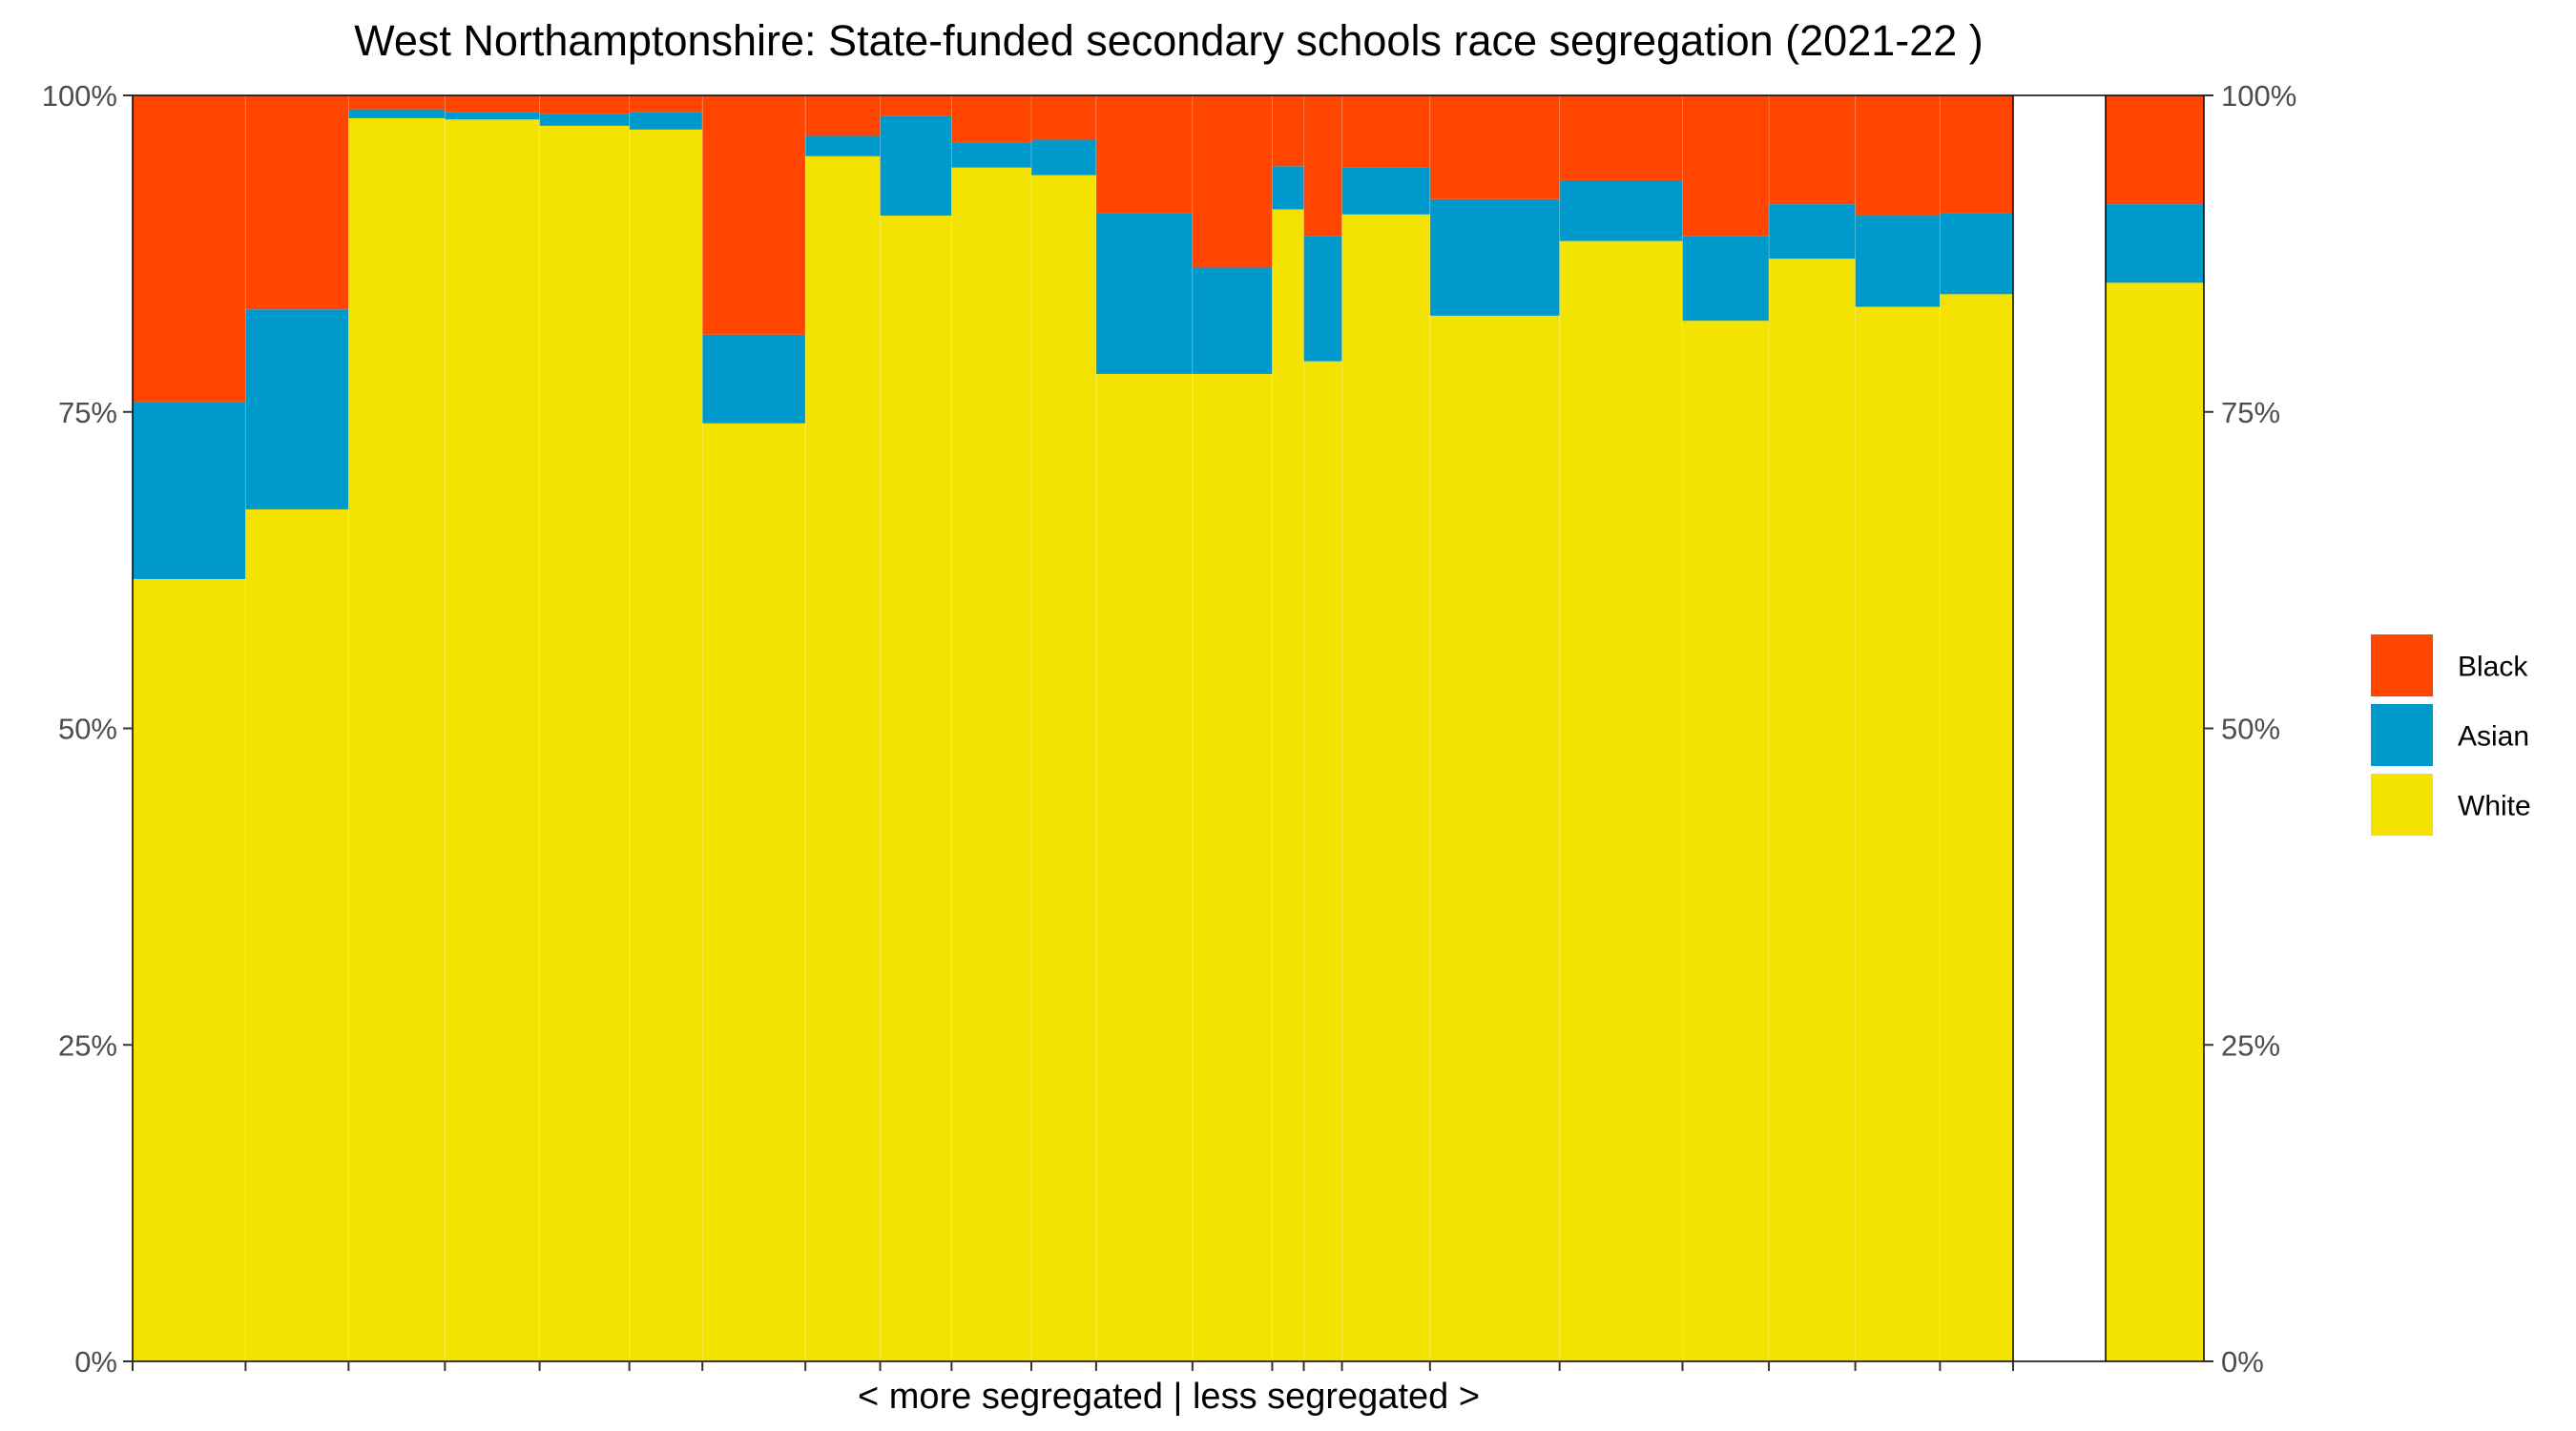  I want to click on school-15-black-bar, so click(1322, 166).